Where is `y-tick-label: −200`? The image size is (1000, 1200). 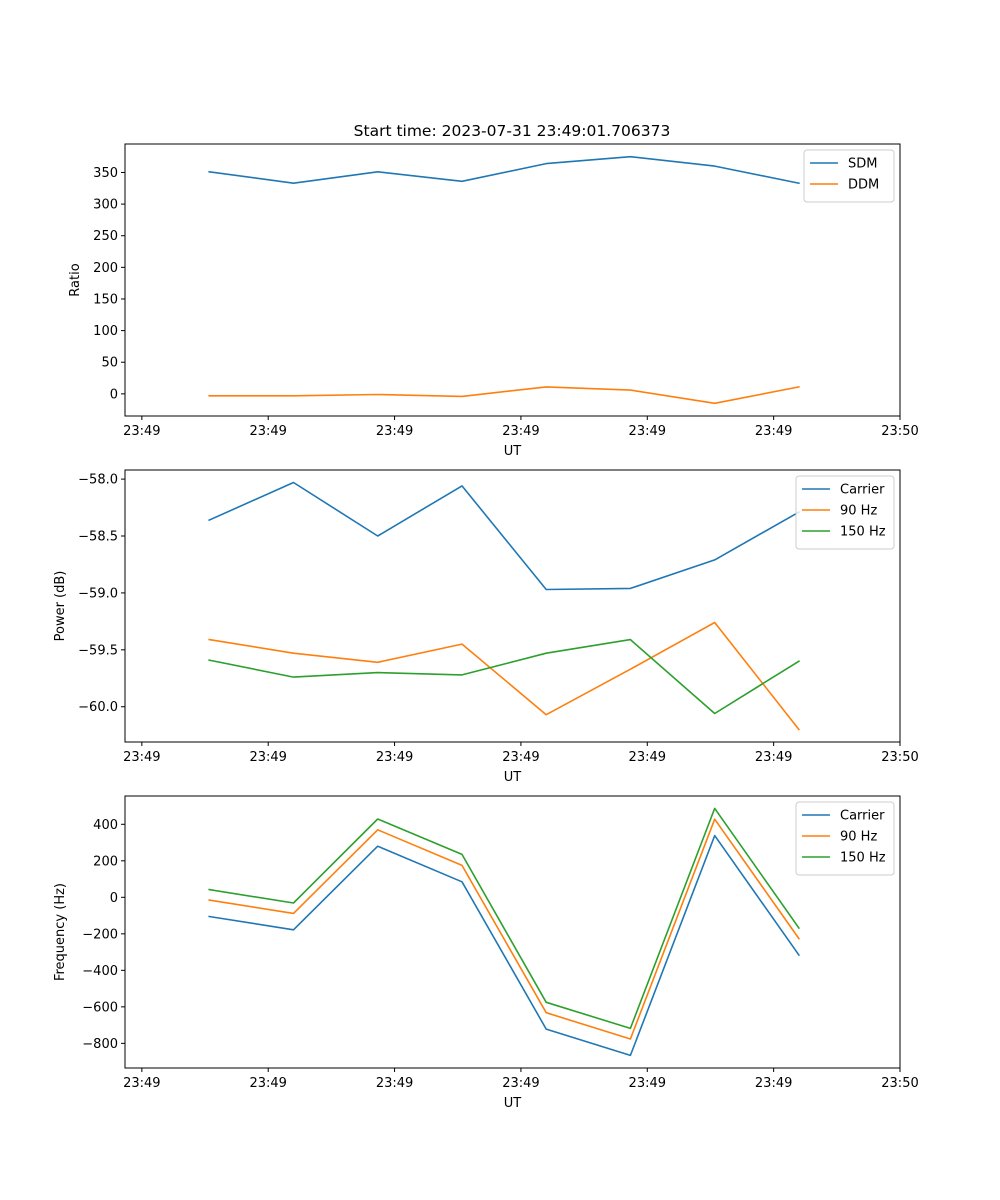 y-tick-label: −200 is located at coordinates (100, 934).